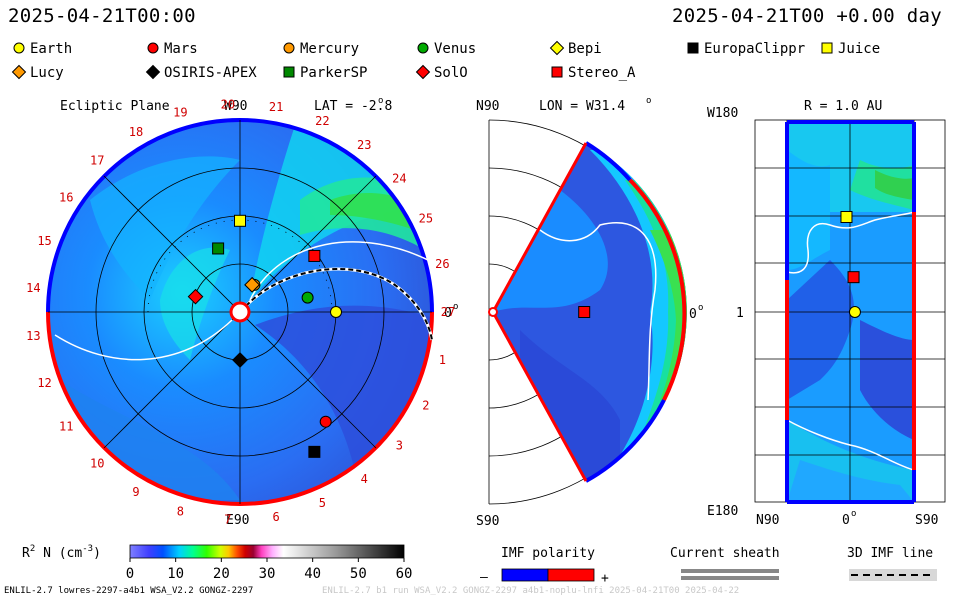 The image size is (960, 600). What do you see at coordinates (180, 113) in the screenshot?
I see `carrington-tick-19: 19` at bounding box center [180, 113].